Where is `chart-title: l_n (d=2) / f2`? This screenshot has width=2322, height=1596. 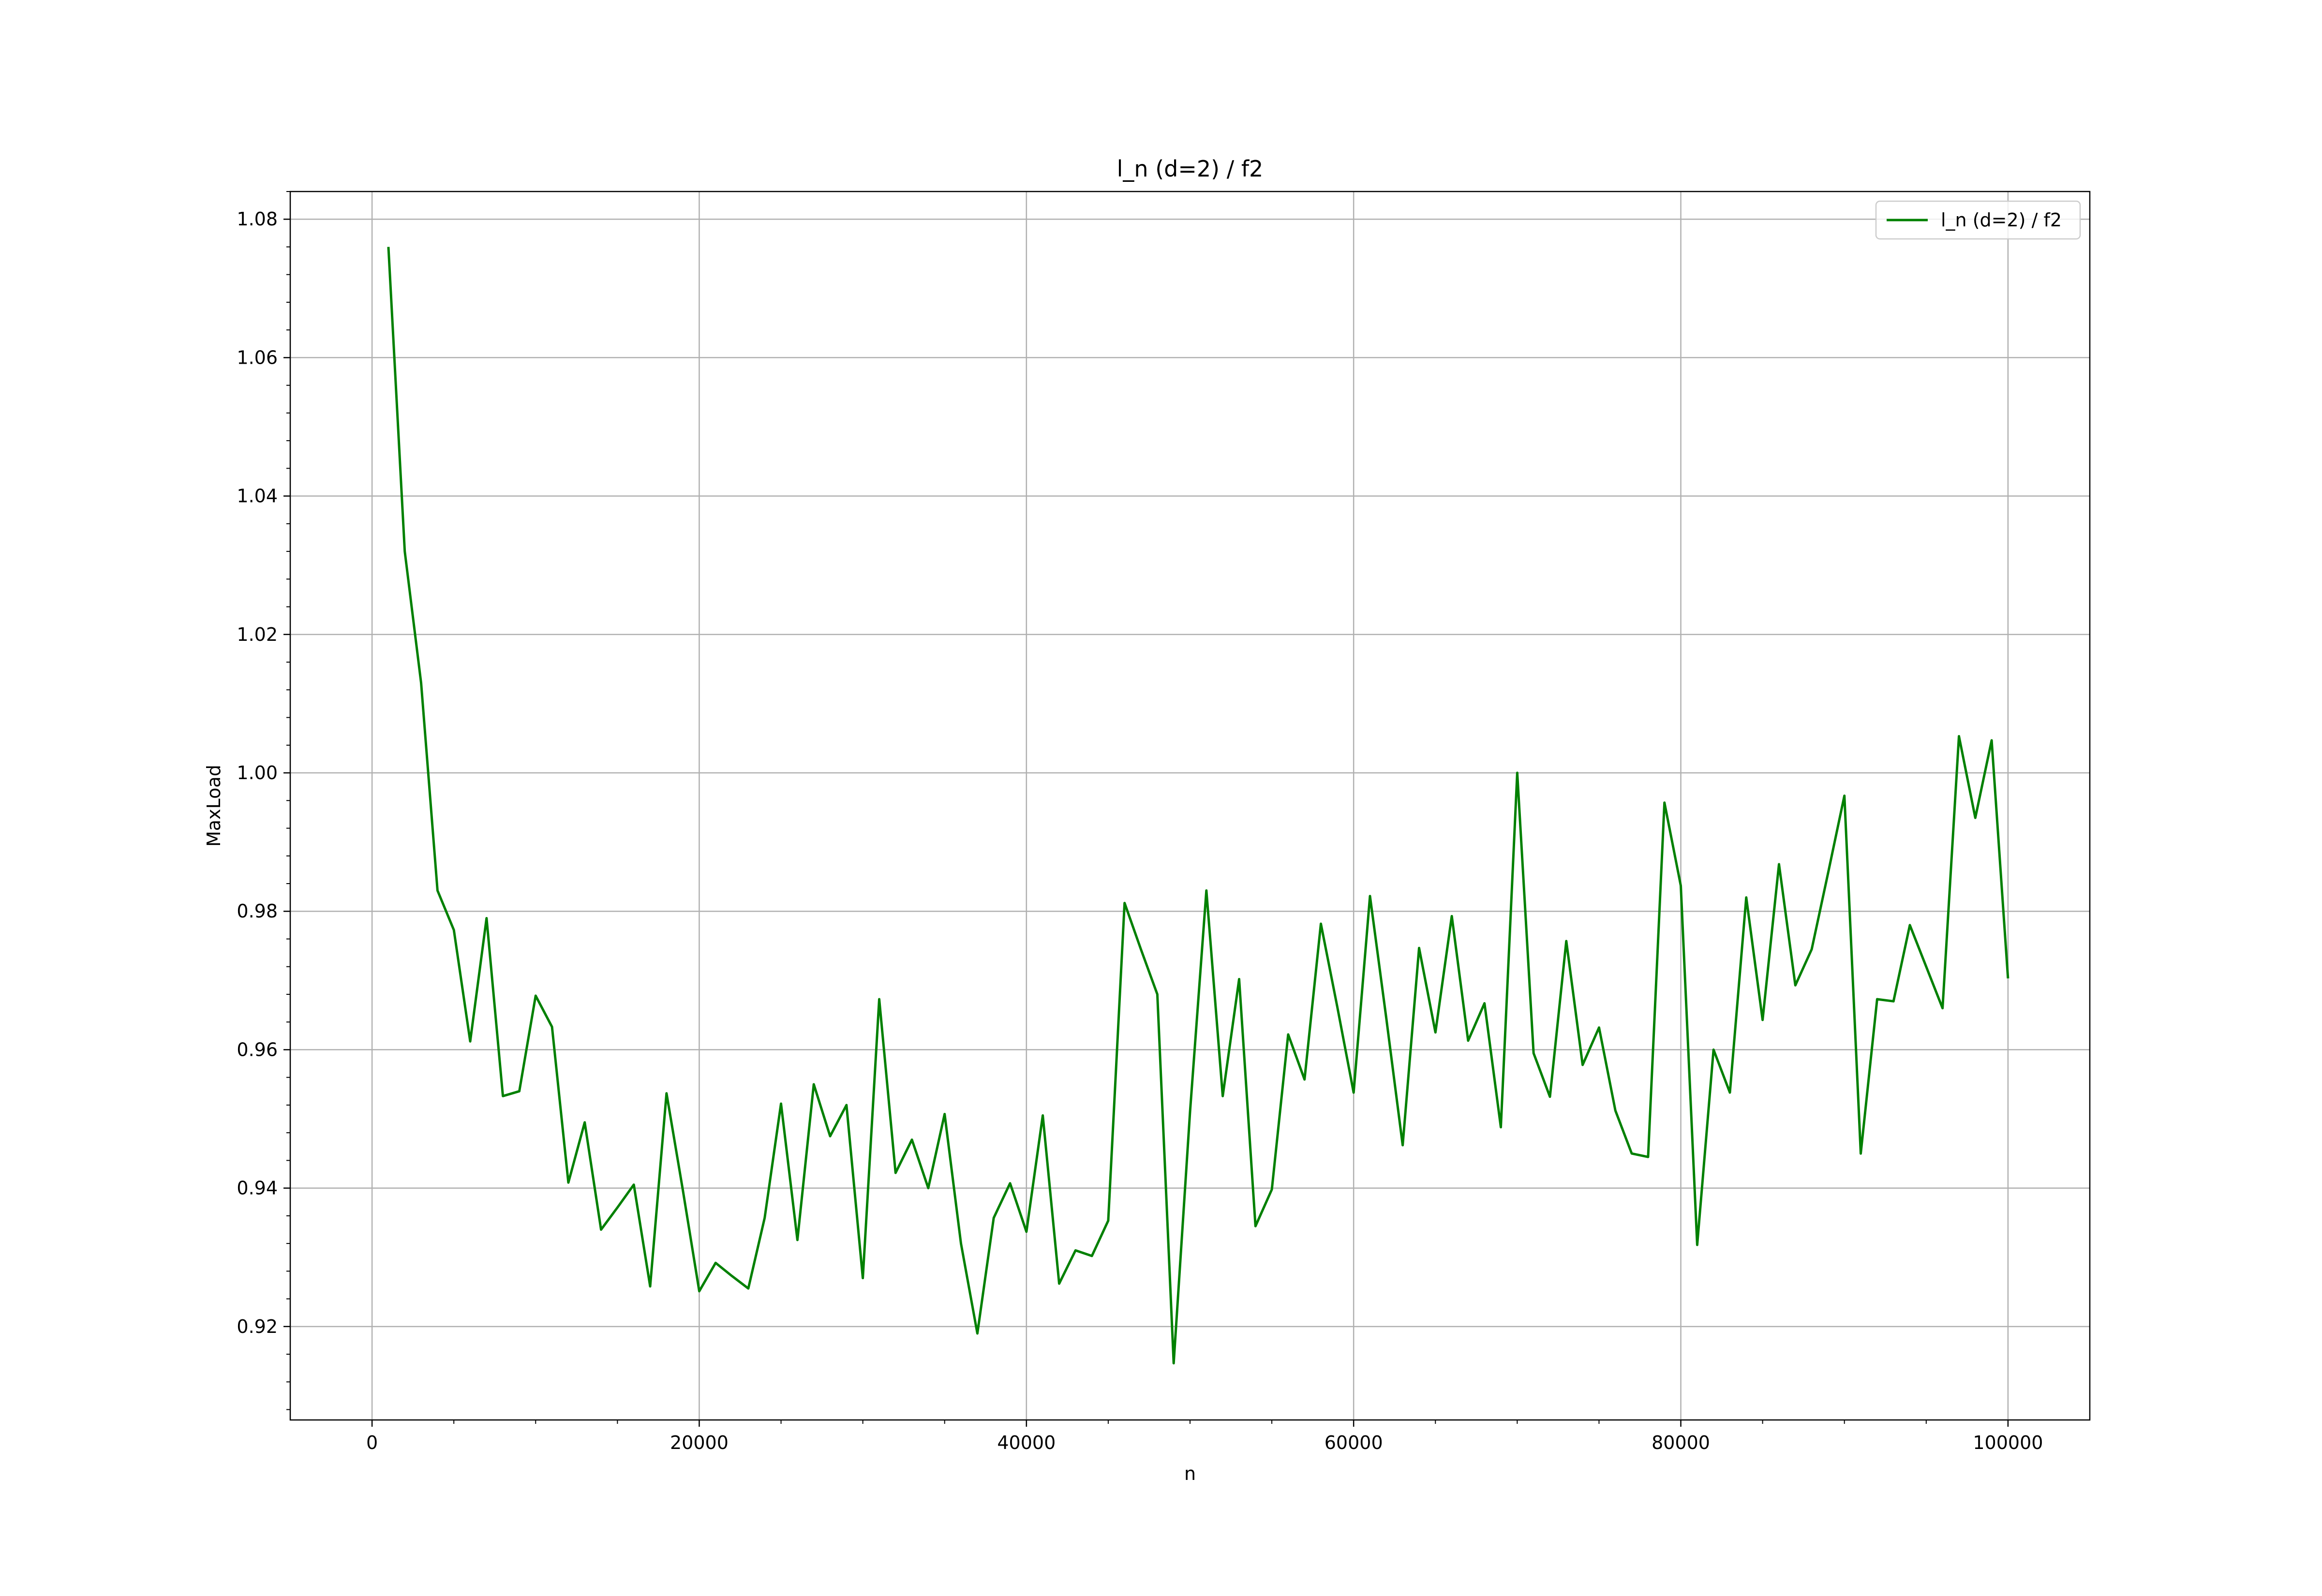
chart-title: l_n (d=2) / f2 is located at coordinates (1190, 169).